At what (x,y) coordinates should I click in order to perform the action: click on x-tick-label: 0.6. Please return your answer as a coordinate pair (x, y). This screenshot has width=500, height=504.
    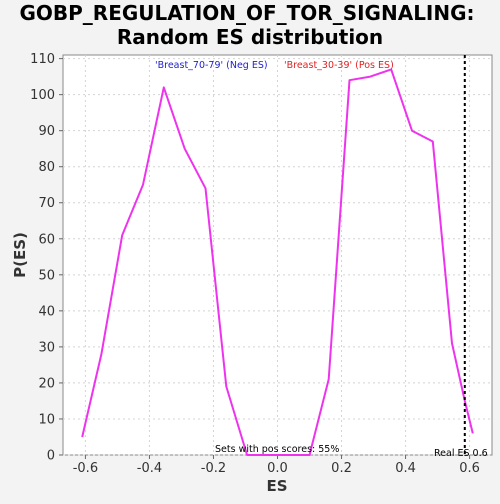
    Looking at the image, I should click on (469, 468).